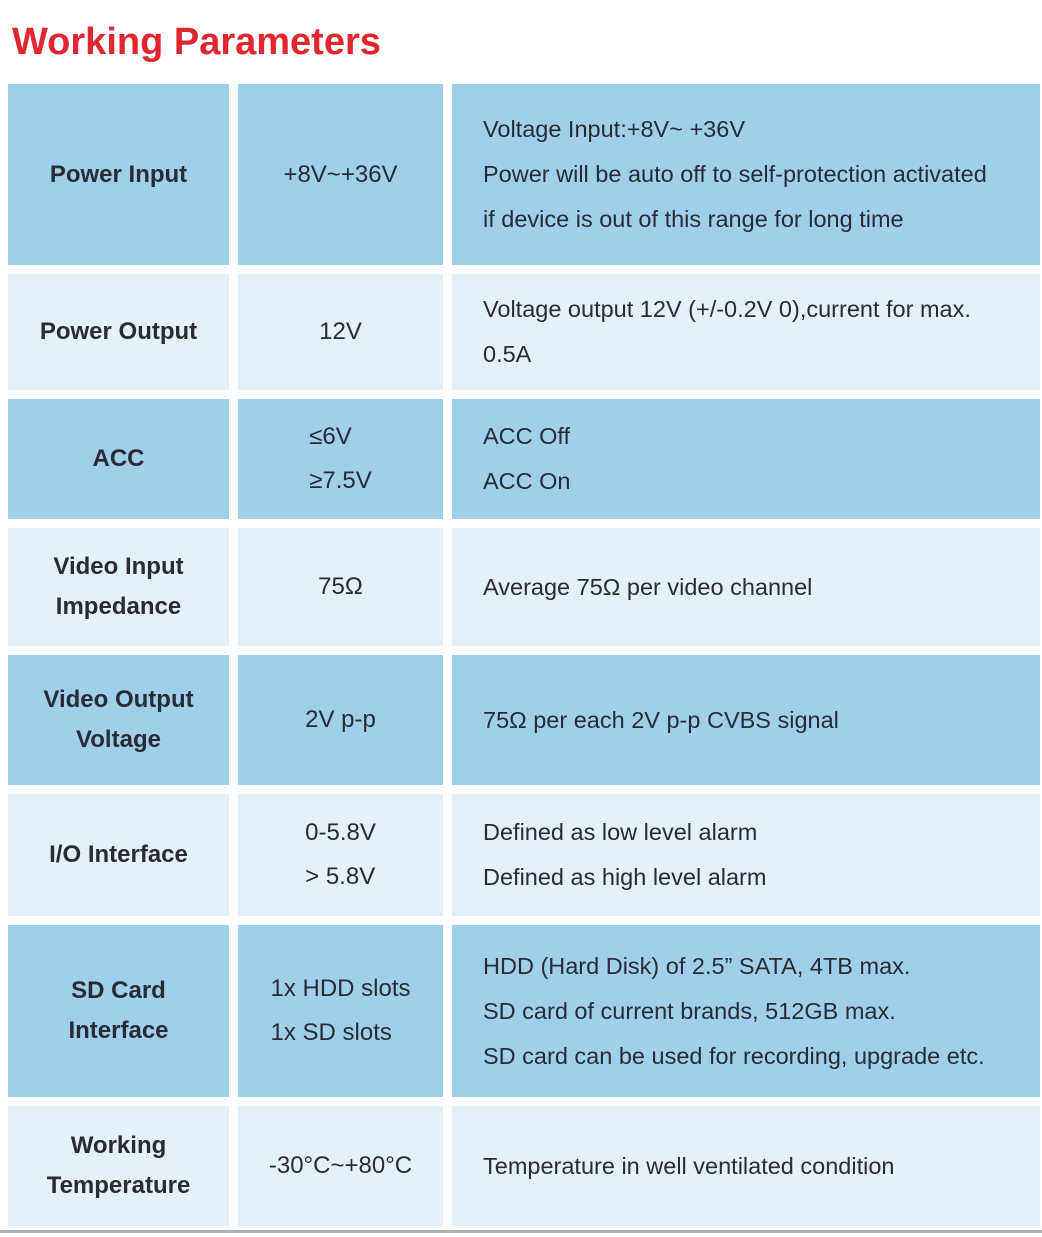 This screenshot has width=1042, height=1237. I want to click on param-cell: Power Input, so click(118, 174).